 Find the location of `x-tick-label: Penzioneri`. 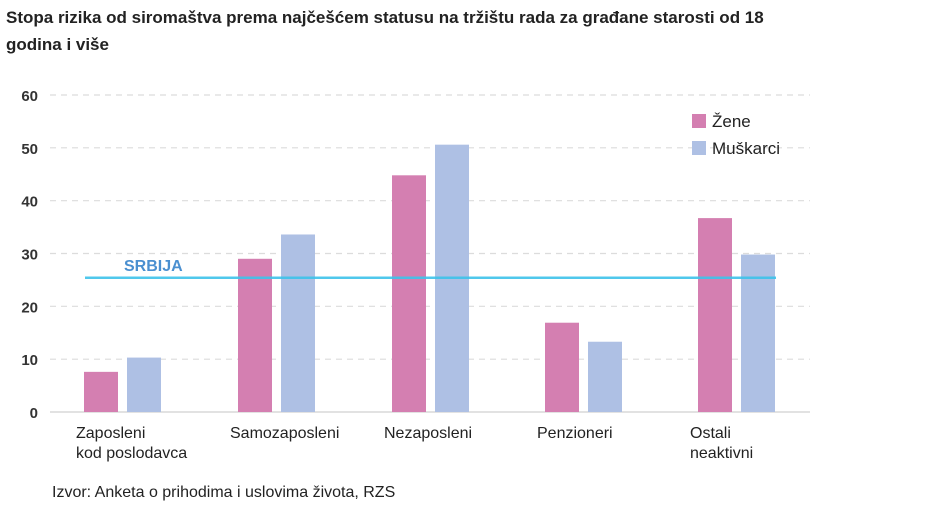

x-tick-label: Penzioneri is located at coordinates (575, 433).